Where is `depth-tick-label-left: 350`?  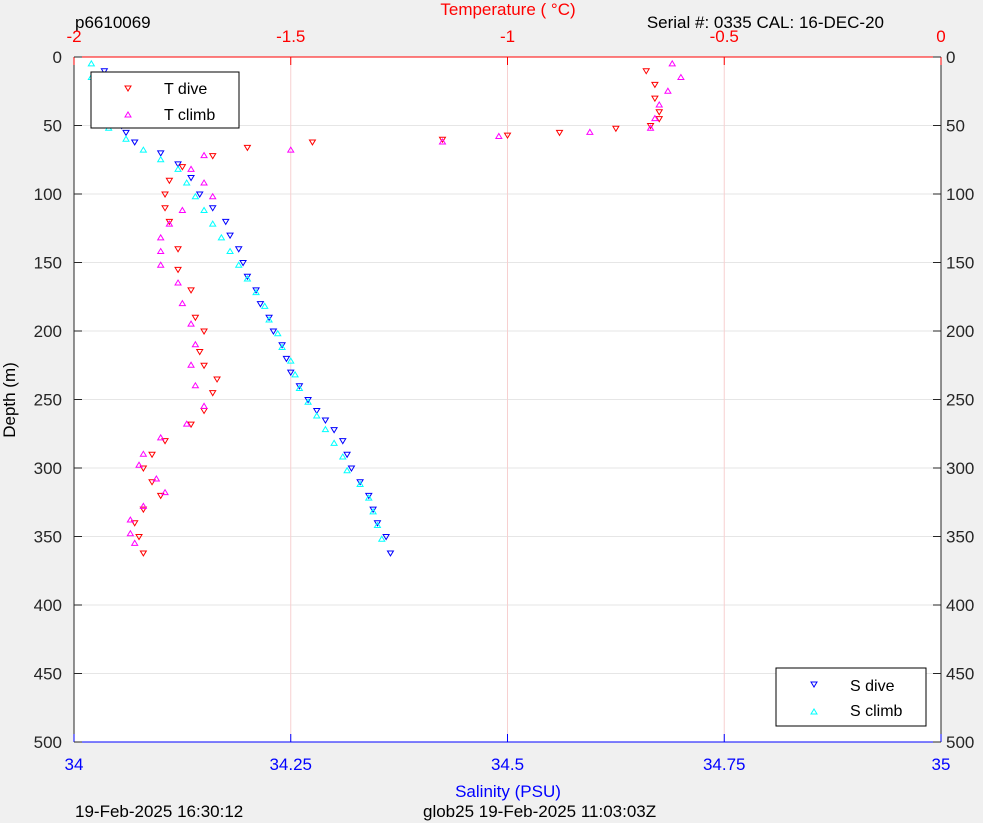
depth-tick-label-left: 350 is located at coordinates (48, 537).